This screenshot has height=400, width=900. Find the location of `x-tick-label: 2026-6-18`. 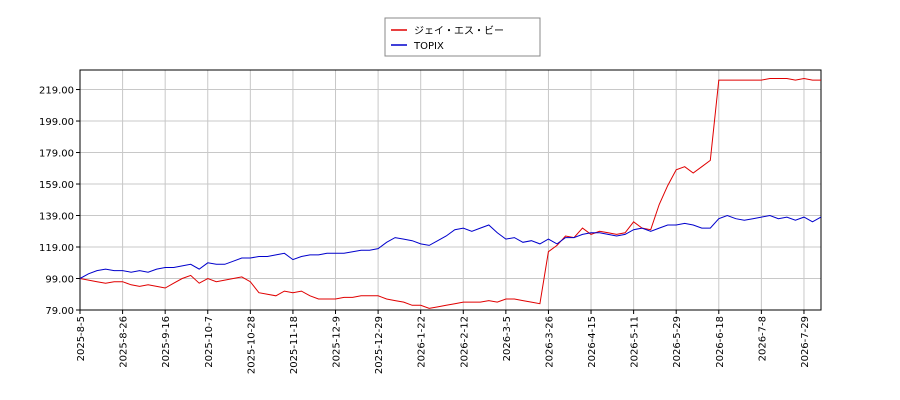

x-tick-label: 2026-6-18 is located at coordinates (720, 342).